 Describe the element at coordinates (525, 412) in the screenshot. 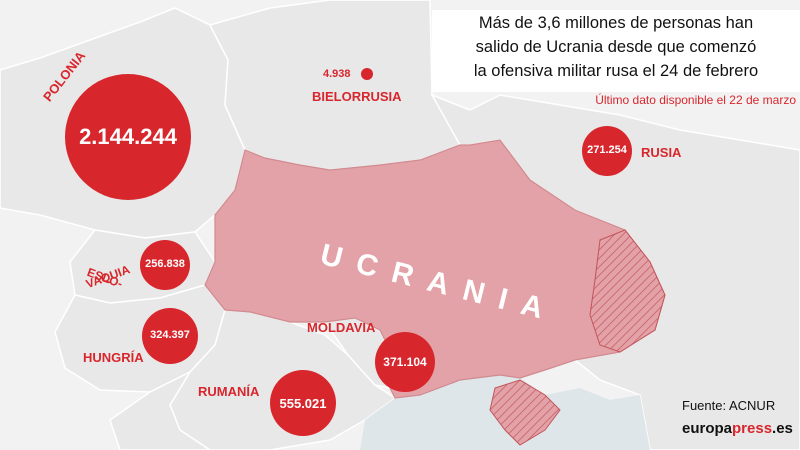

I see `crimea-hatched` at that location.